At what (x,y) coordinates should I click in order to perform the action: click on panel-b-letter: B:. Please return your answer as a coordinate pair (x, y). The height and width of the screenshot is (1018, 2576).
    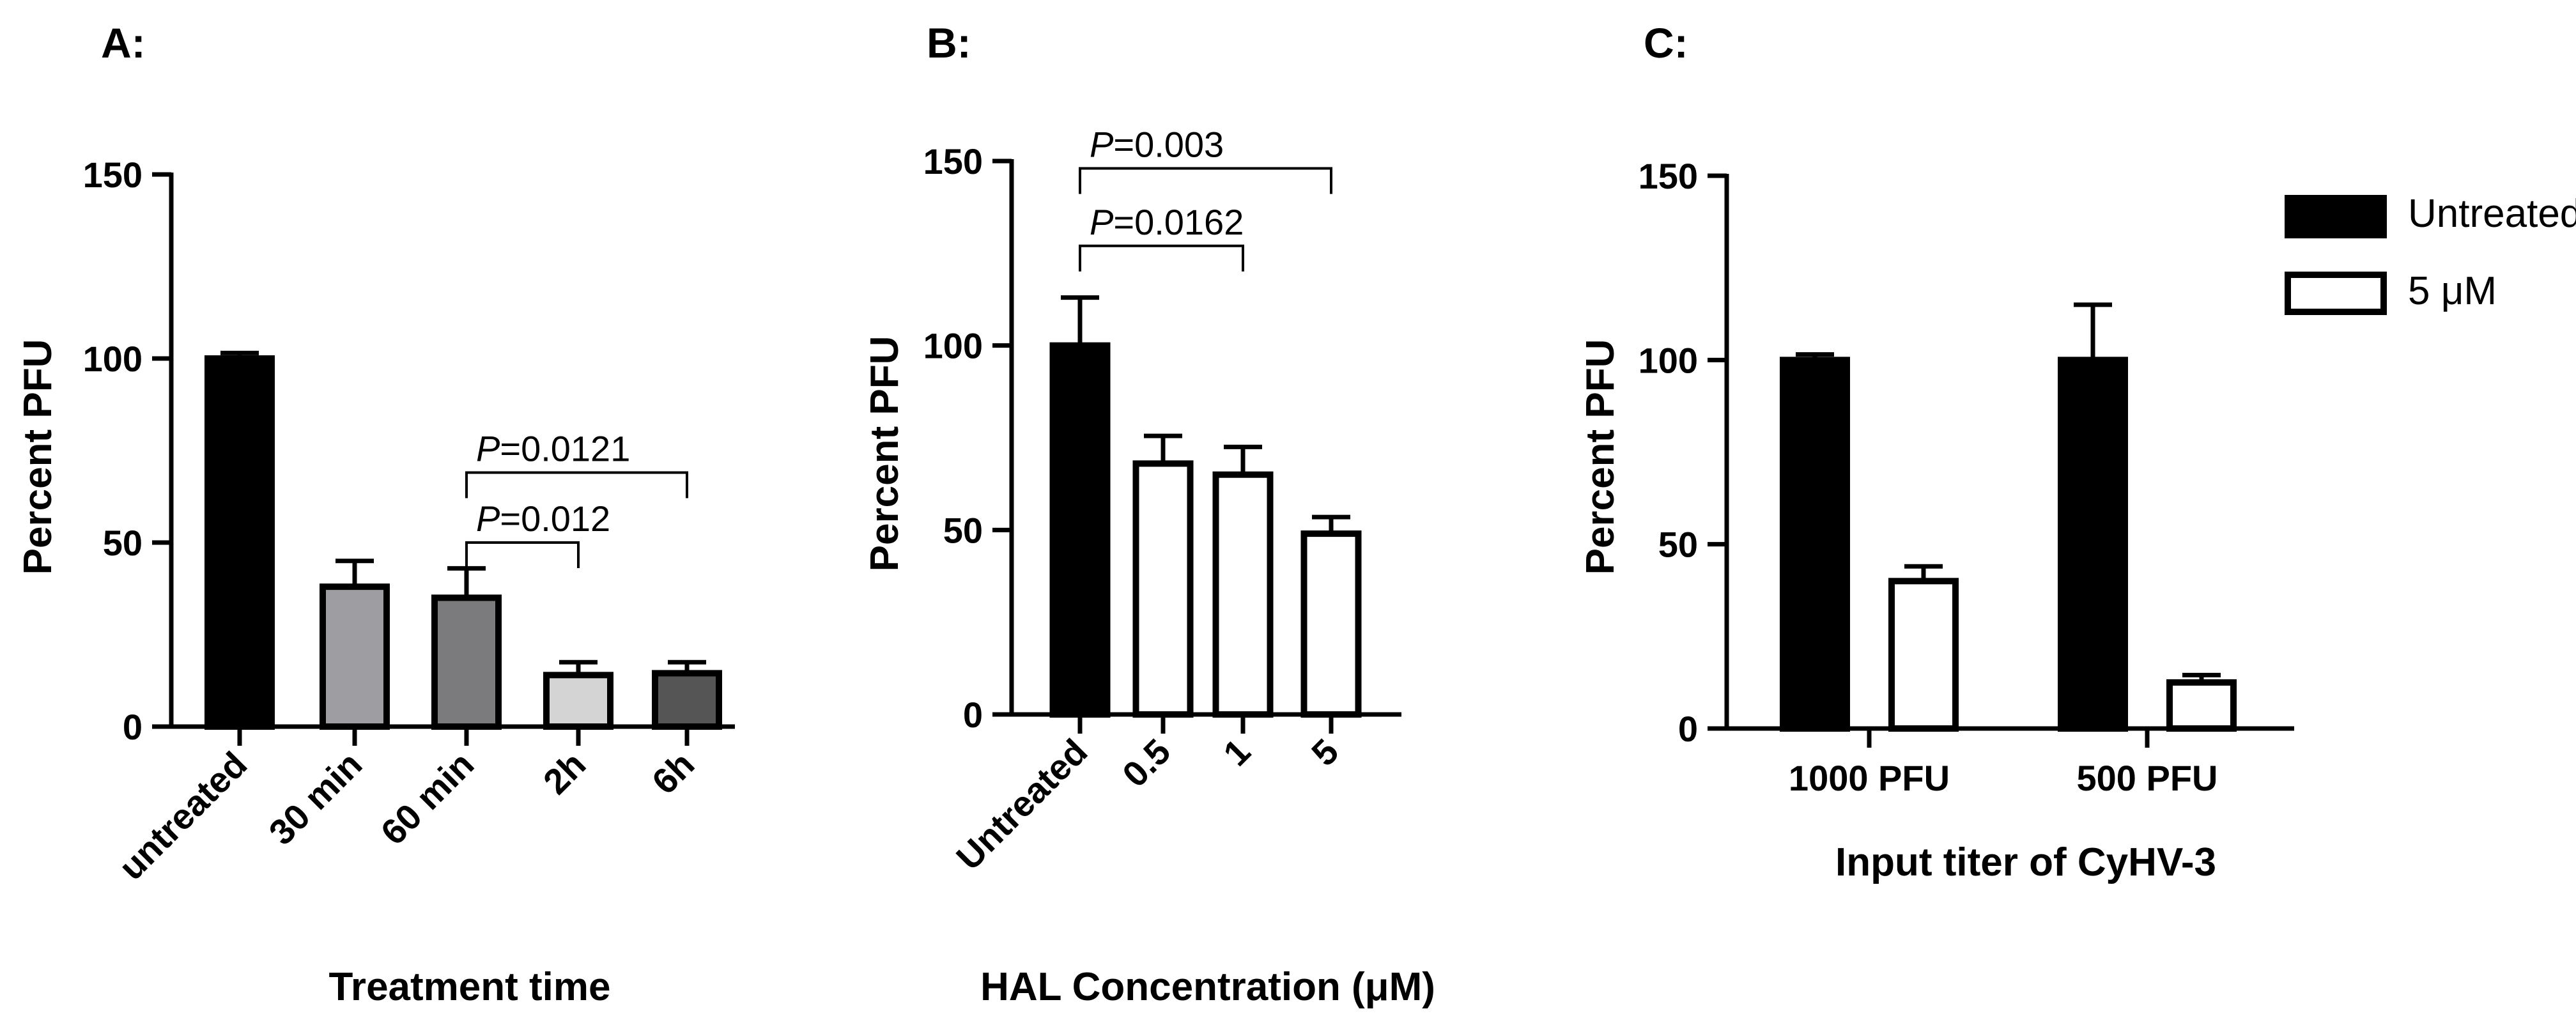
    Looking at the image, I should click on (949, 42).